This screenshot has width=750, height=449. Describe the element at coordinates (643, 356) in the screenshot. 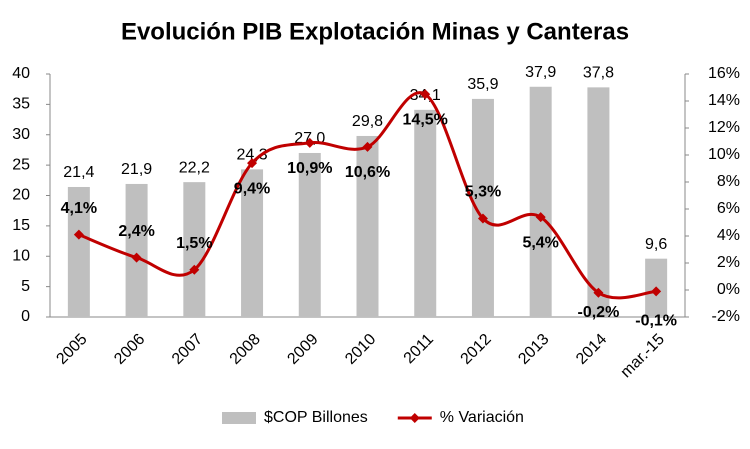

I see `x-tick-label: mar.-15` at that location.